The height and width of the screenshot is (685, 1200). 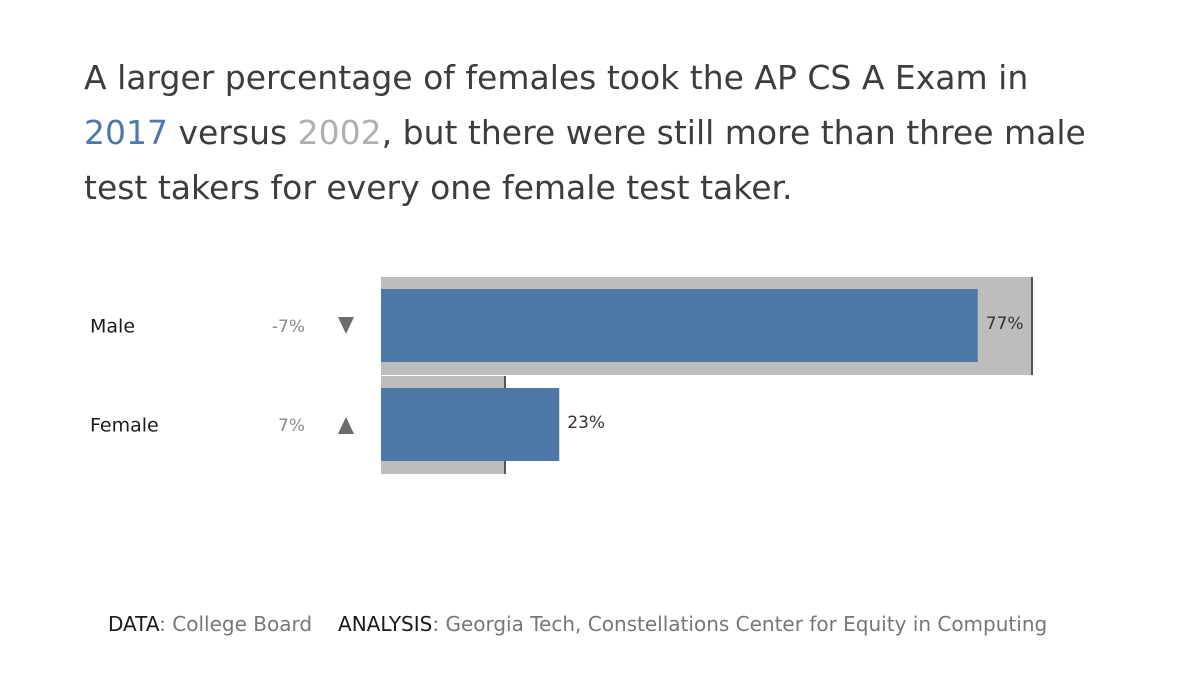 I want to click on footer-data-key: DATA, so click(x=134, y=624).